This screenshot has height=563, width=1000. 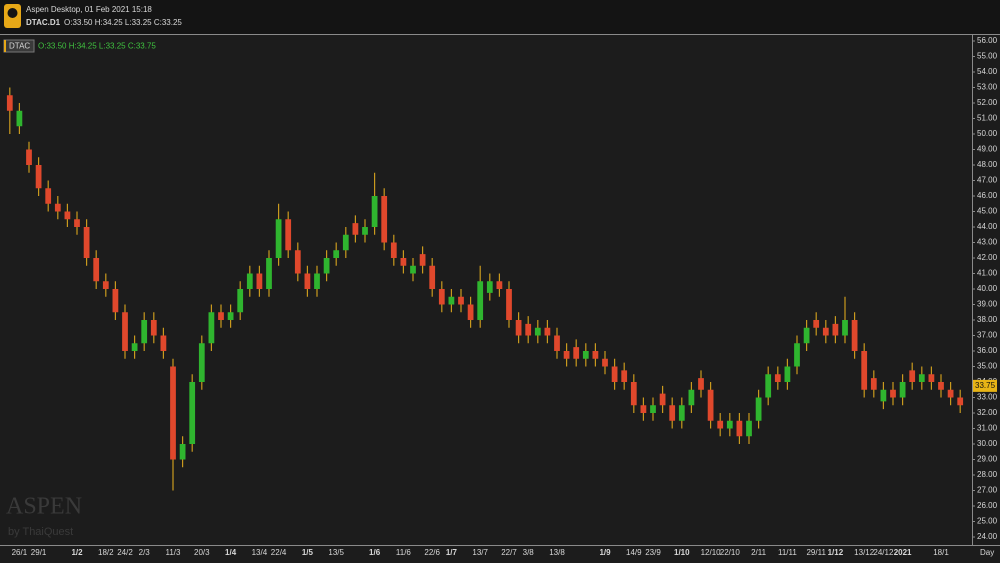 What do you see at coordinates (432, 552) in the screenshot?
I see `x-tick-label: 22/6` at bounding box center [432, 552].